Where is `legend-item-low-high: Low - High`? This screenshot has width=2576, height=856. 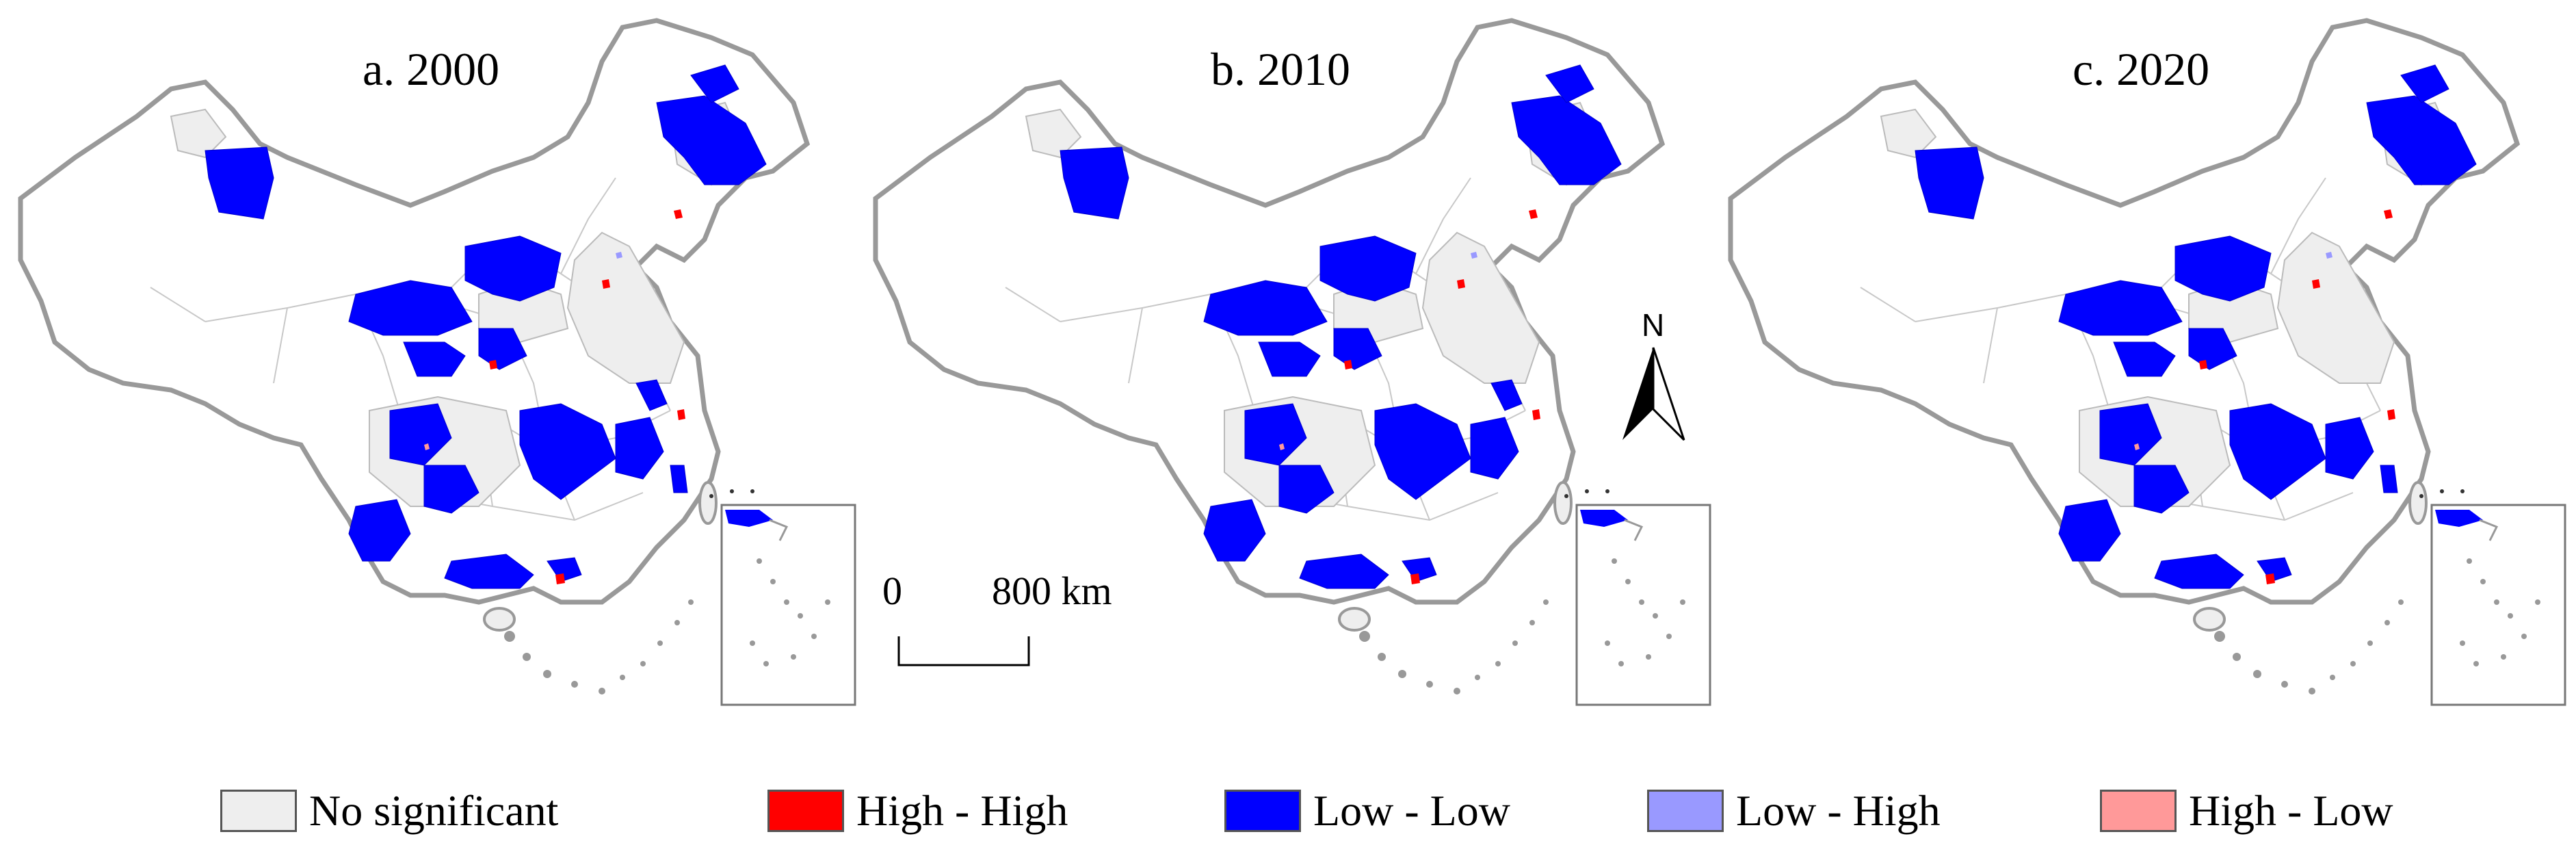 legend-item-low-high: Low - High is located at coordinates (1794, 811).